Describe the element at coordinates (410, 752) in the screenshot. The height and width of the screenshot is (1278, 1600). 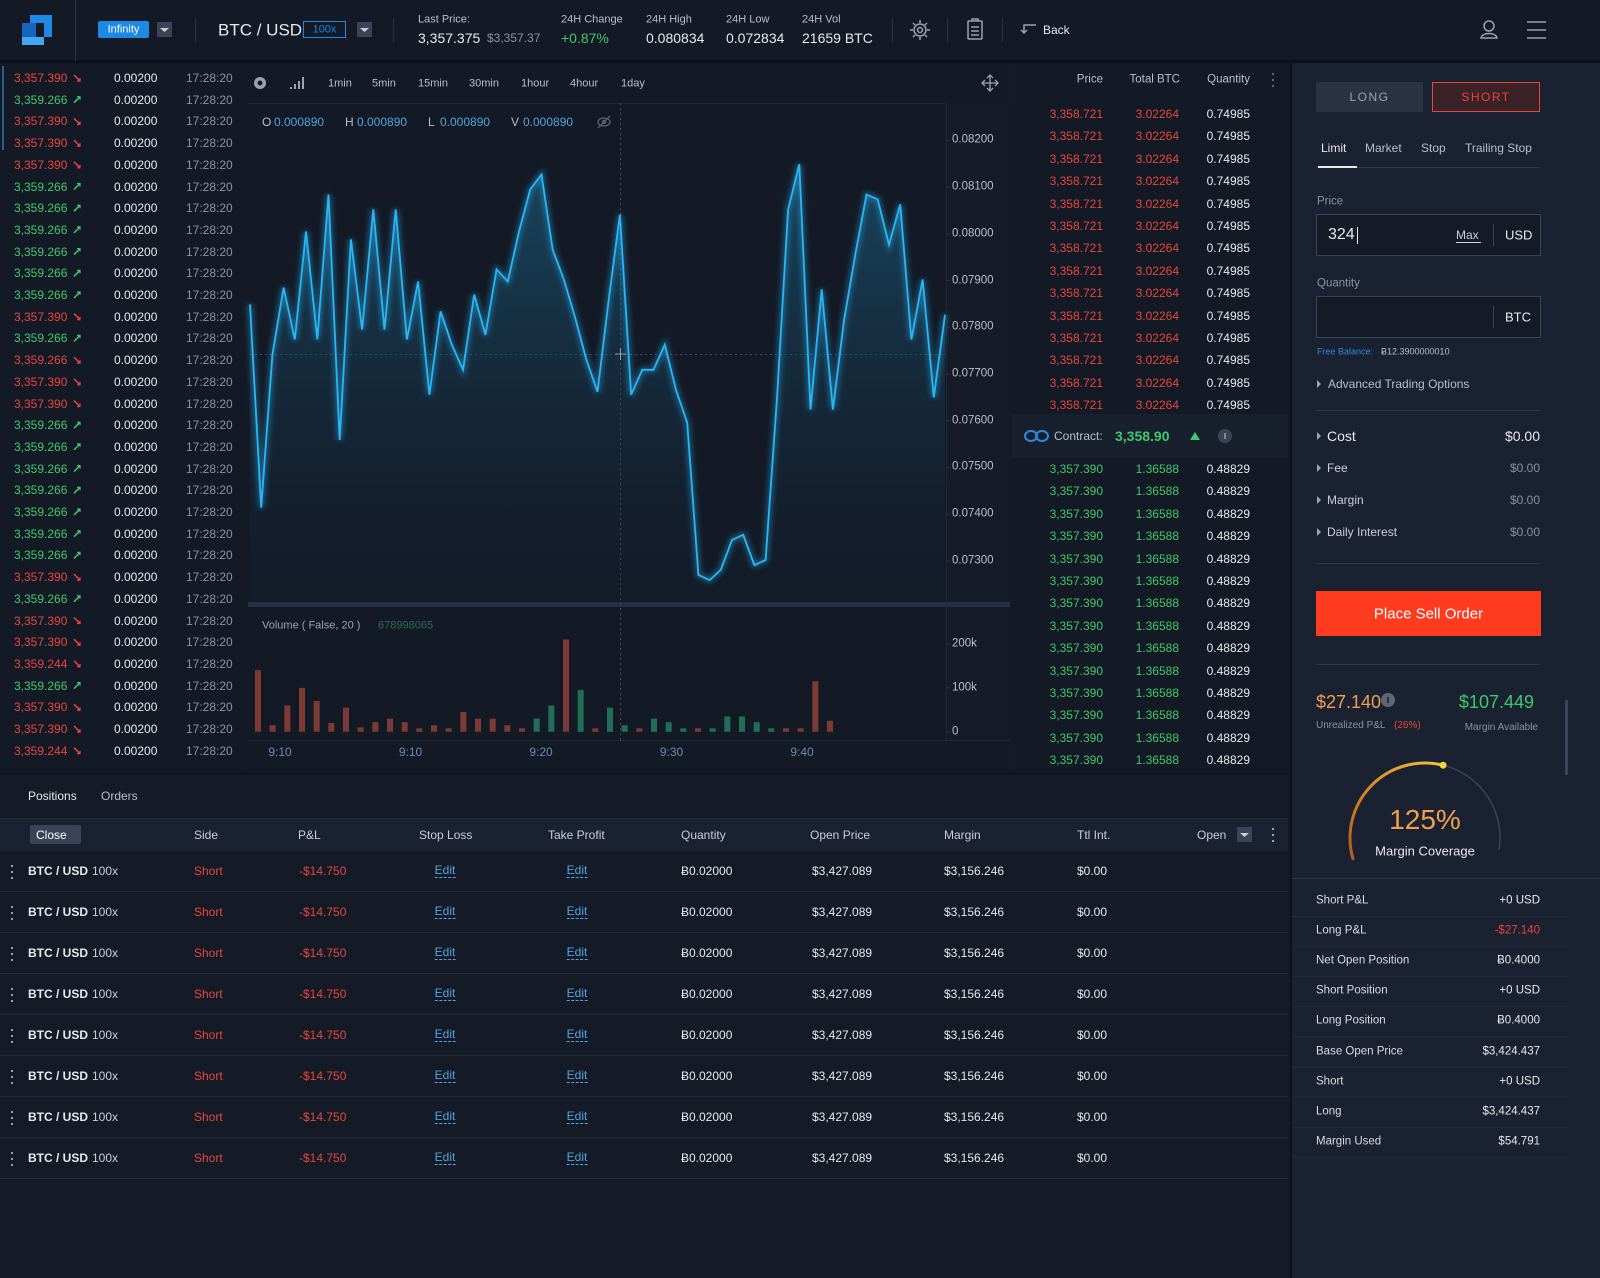
I see `x-tick-label: 9:10` at that location.